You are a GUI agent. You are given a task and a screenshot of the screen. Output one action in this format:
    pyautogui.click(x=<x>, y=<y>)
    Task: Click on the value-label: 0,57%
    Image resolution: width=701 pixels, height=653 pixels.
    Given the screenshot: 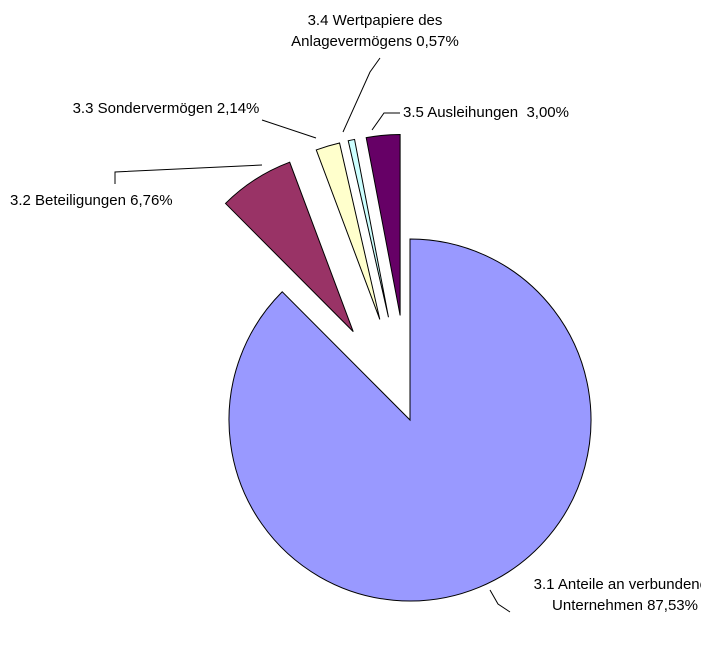 What is the action you would take?
    pyautogui.click(x=437, y=41)
    